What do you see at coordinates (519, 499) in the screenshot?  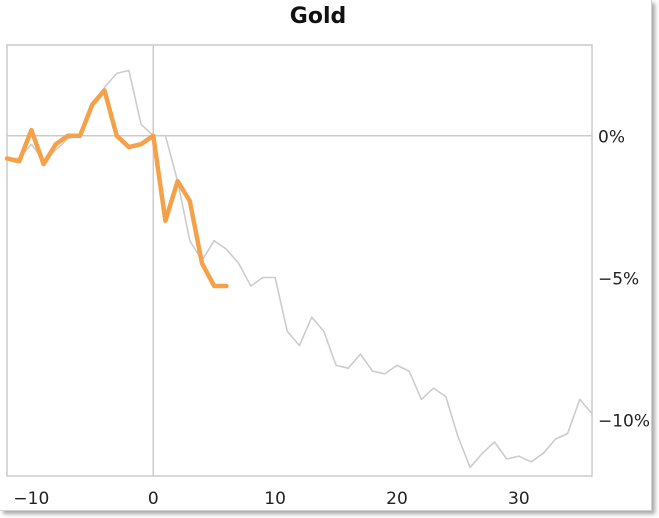 I see `x-tick-label: 30` at bounding box center [519, 499].